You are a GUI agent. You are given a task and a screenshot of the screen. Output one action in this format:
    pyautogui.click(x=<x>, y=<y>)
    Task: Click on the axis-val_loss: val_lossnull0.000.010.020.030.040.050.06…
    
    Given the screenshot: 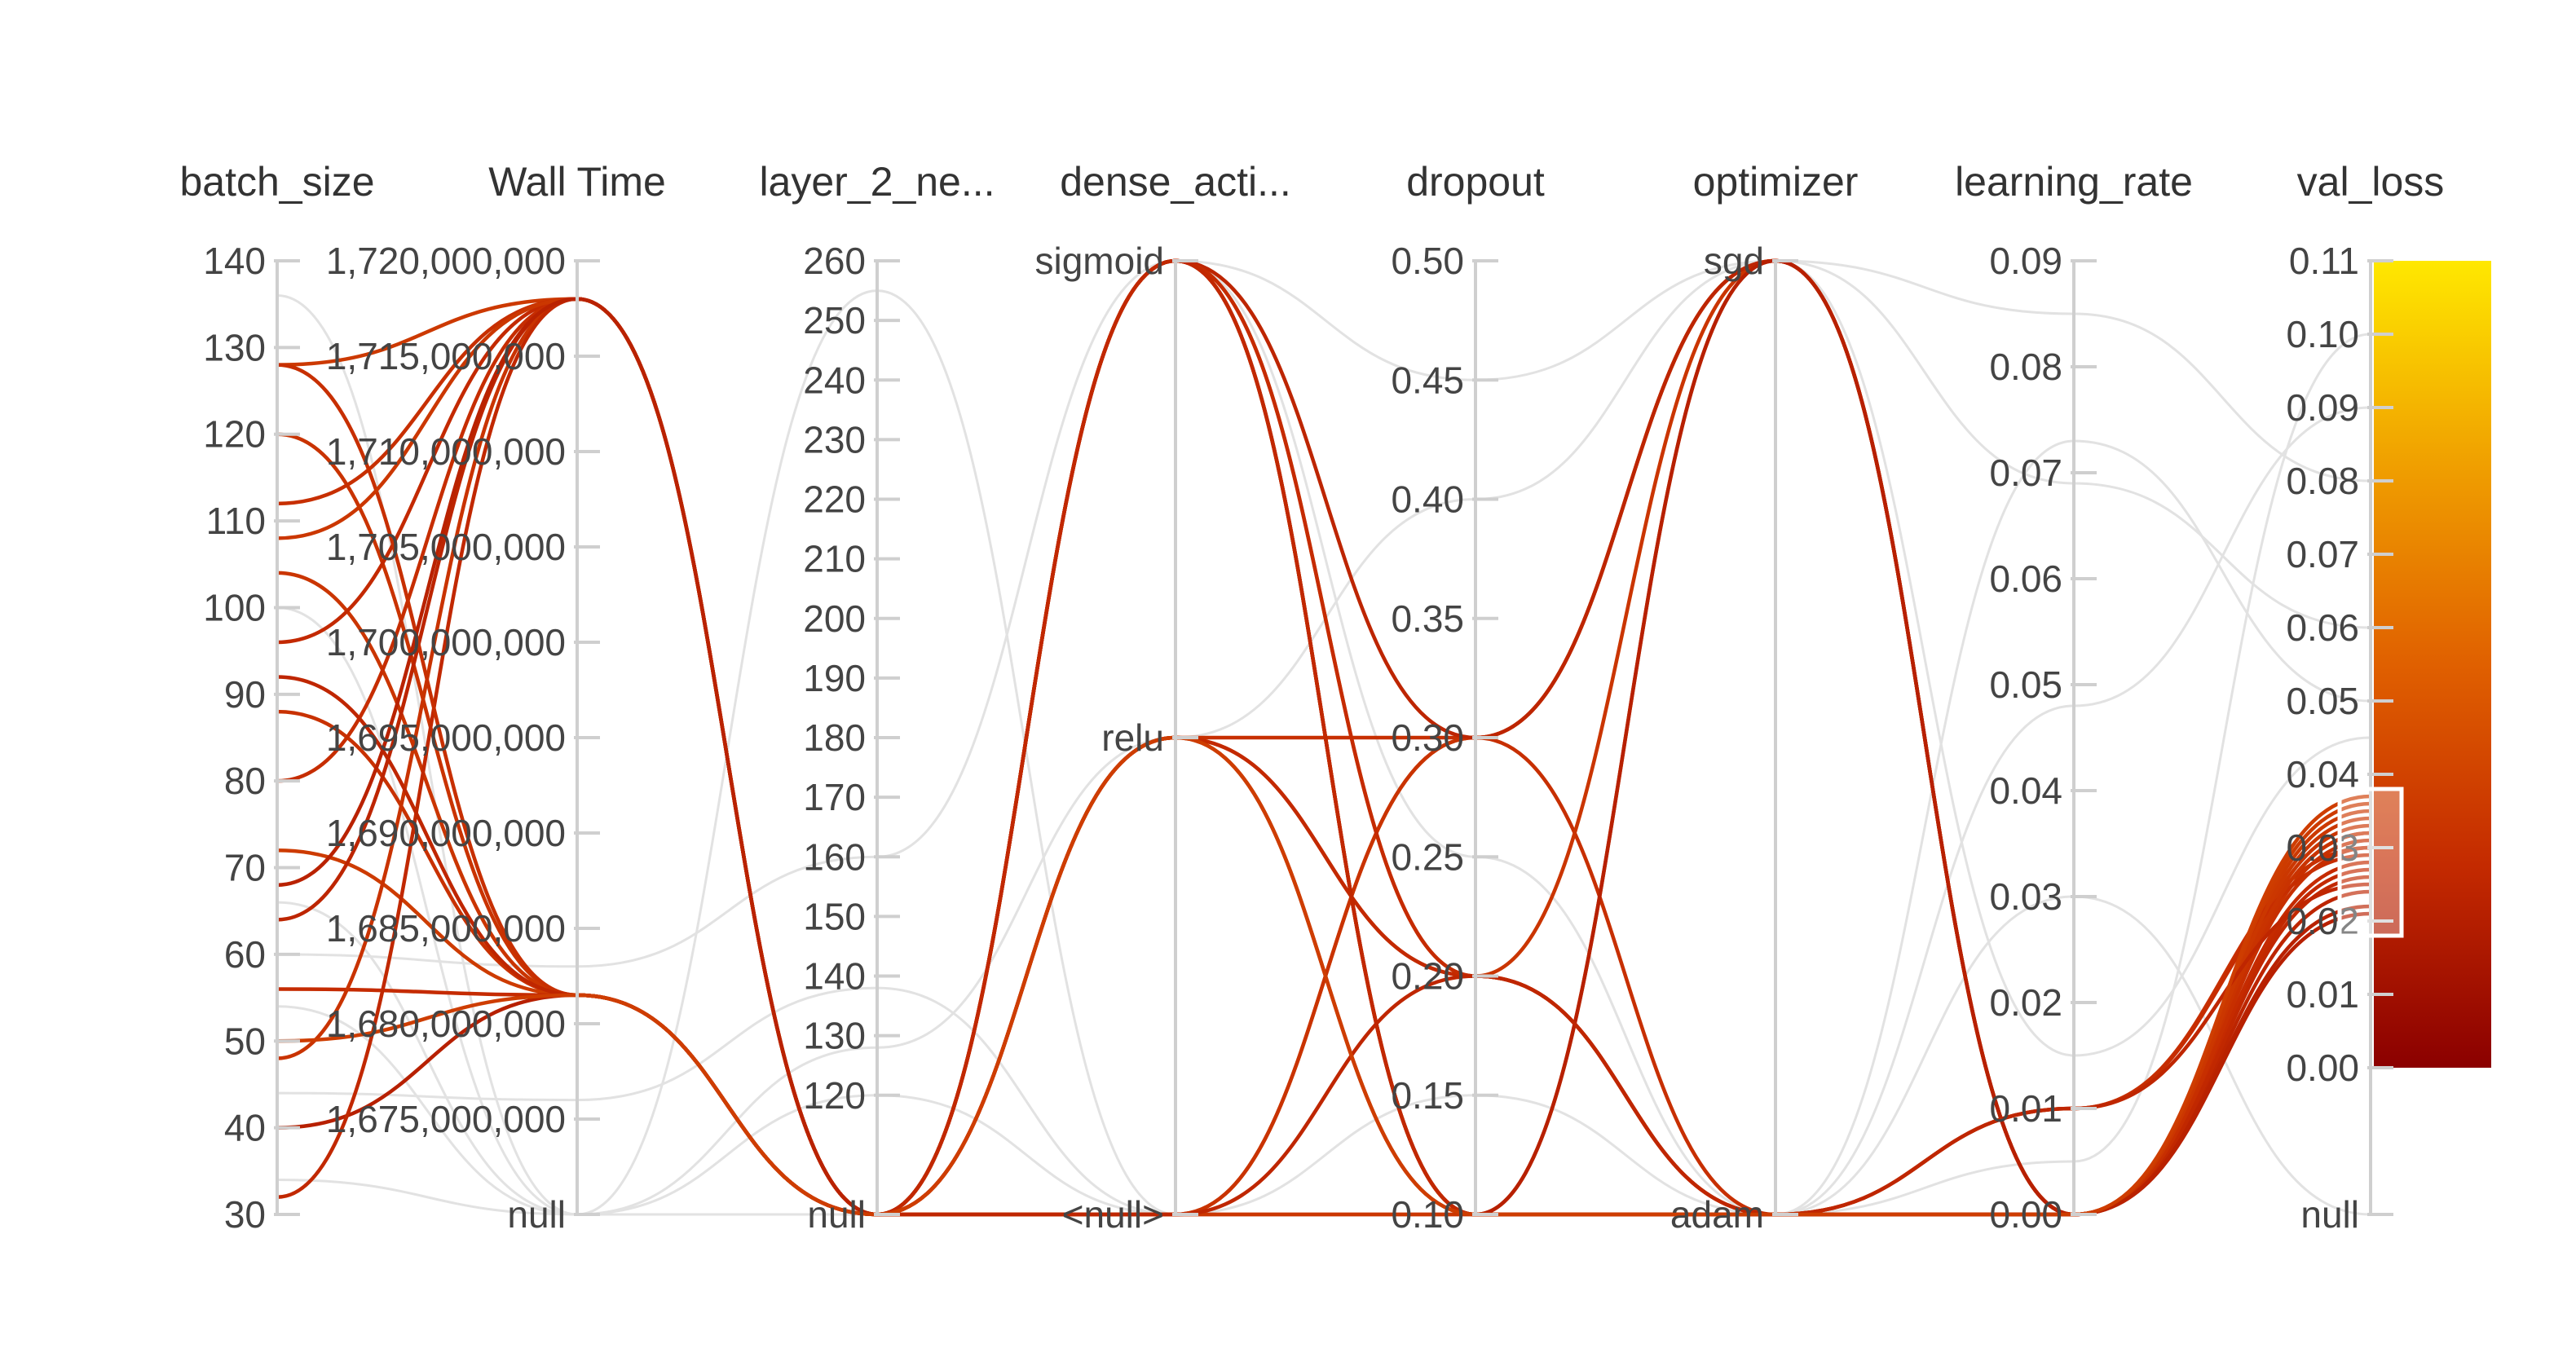 What is the action you would take?
    pyautogui.click(x=2365, y=697)
    